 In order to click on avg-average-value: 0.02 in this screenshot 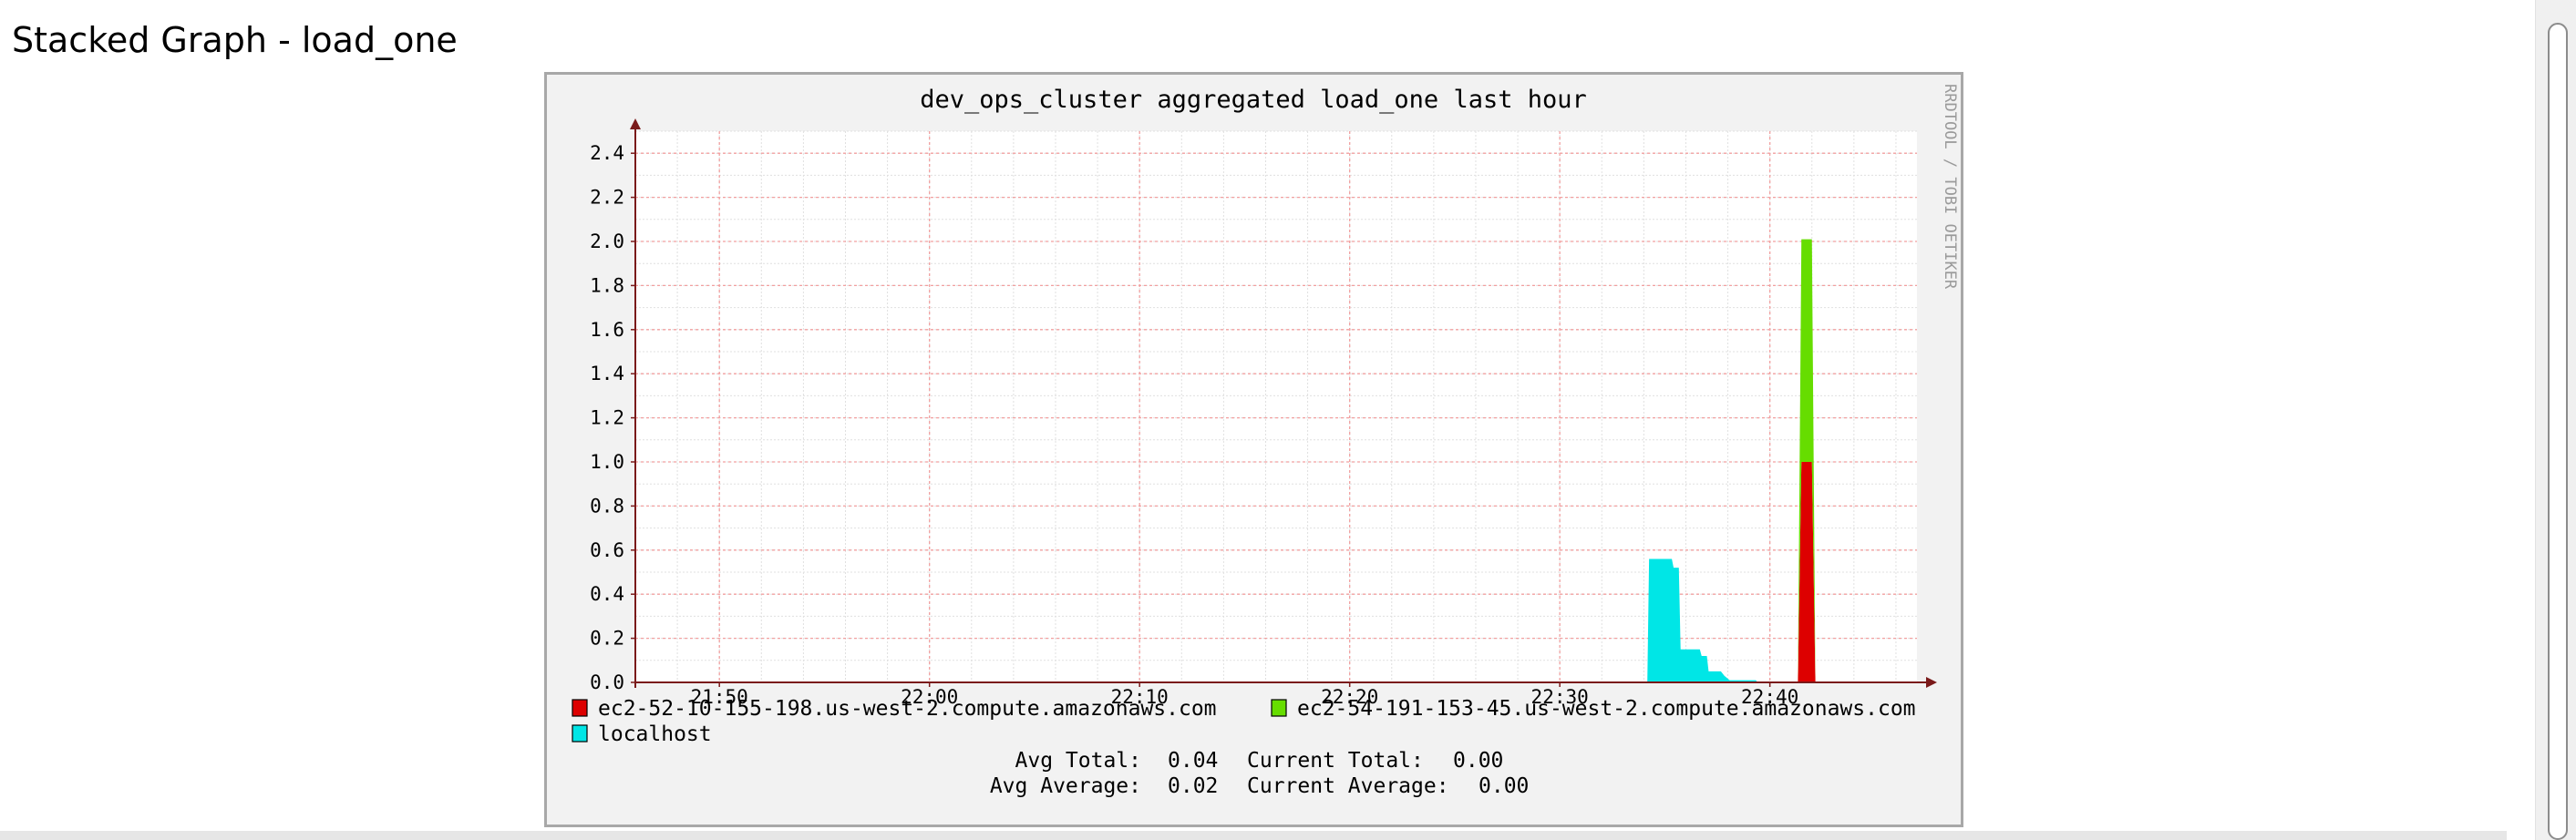, I will do `click(1193, 786)`.